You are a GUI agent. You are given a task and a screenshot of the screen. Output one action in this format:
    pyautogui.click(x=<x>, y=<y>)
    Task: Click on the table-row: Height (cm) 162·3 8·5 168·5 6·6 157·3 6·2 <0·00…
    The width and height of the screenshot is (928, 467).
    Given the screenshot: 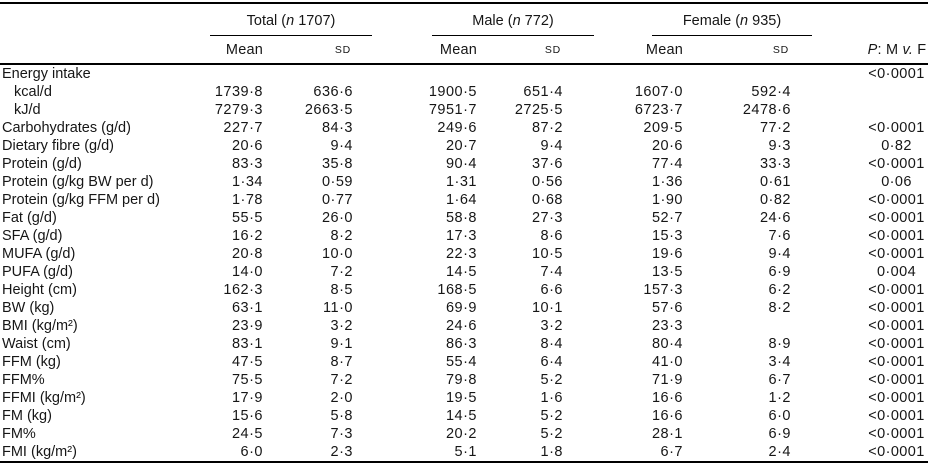 What is the action you would take?
    pyautogui.click(x=464, y=290)
    